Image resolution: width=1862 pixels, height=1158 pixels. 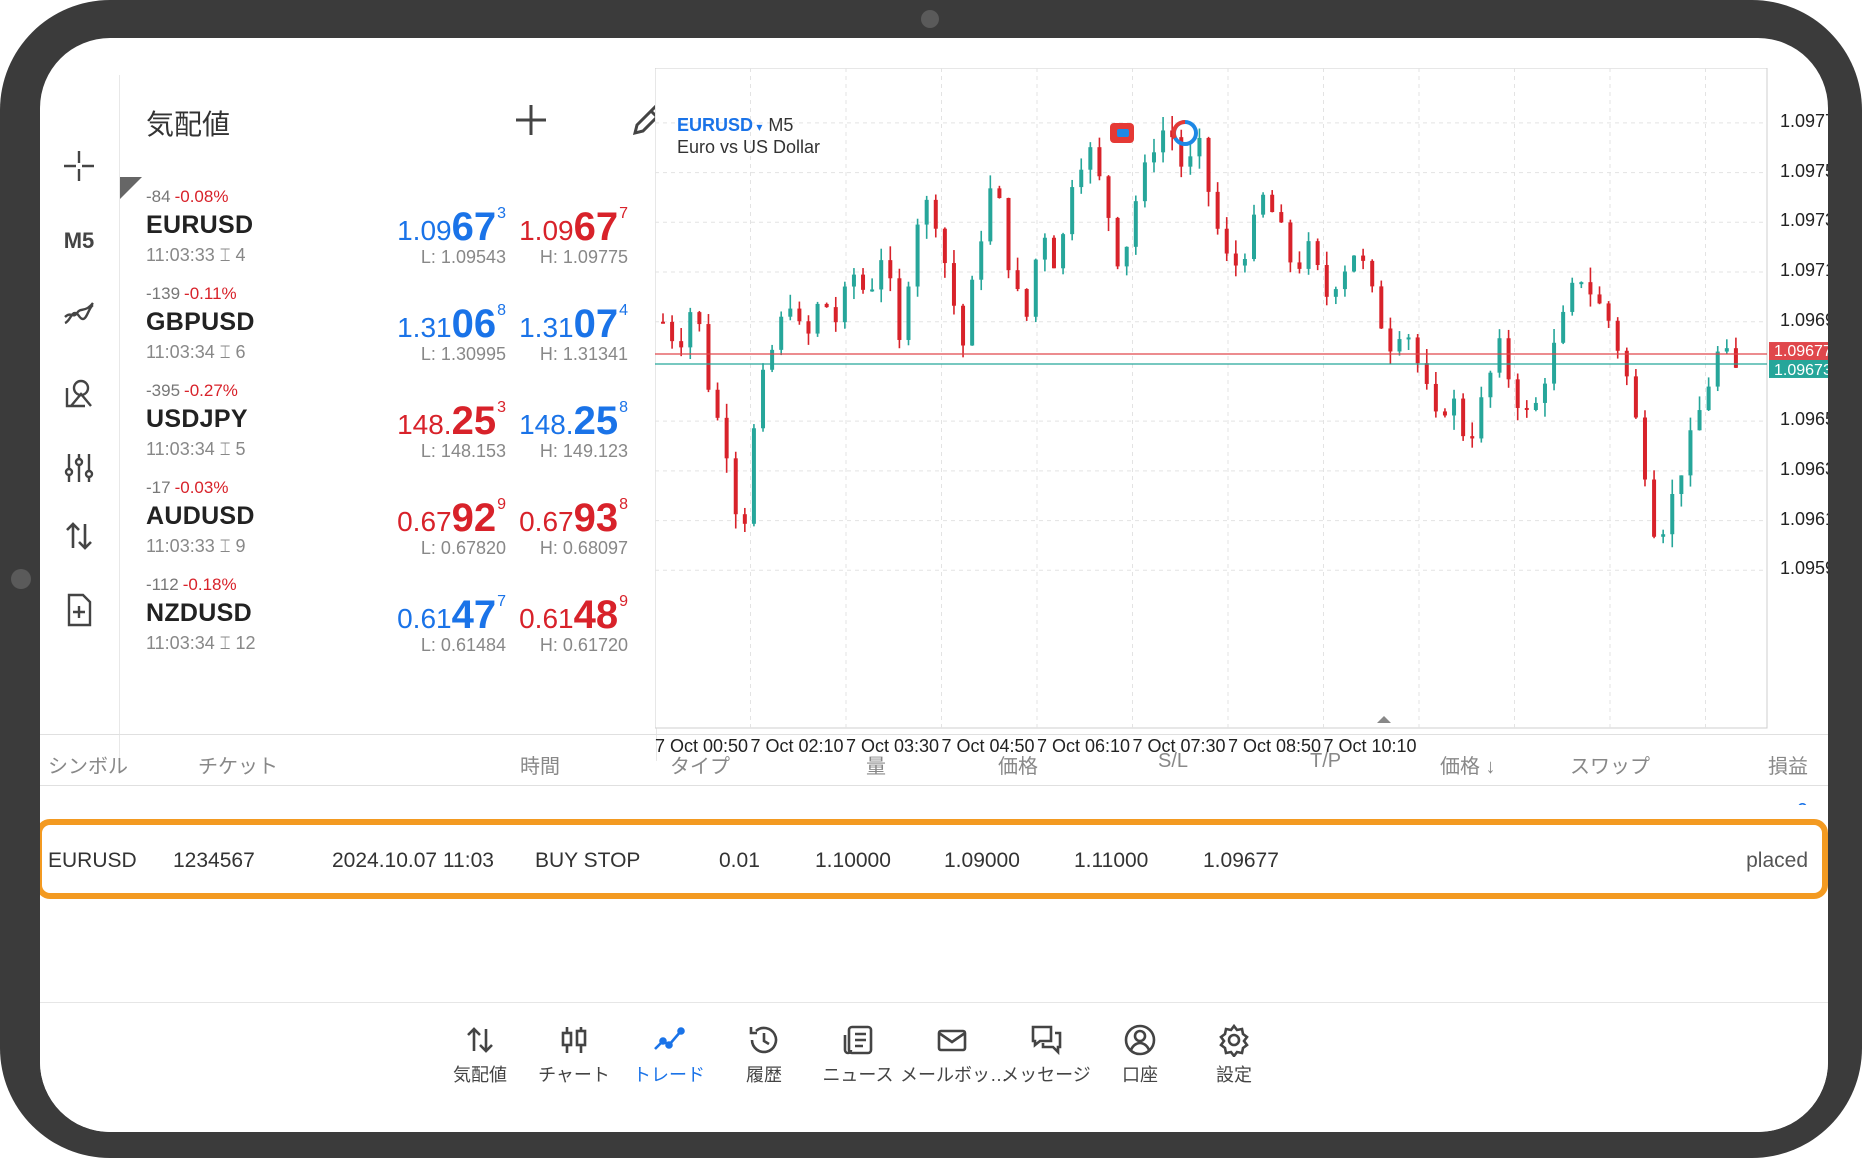 I want to click on quote-symbol: EURUSD, so click(x=200, y=225).